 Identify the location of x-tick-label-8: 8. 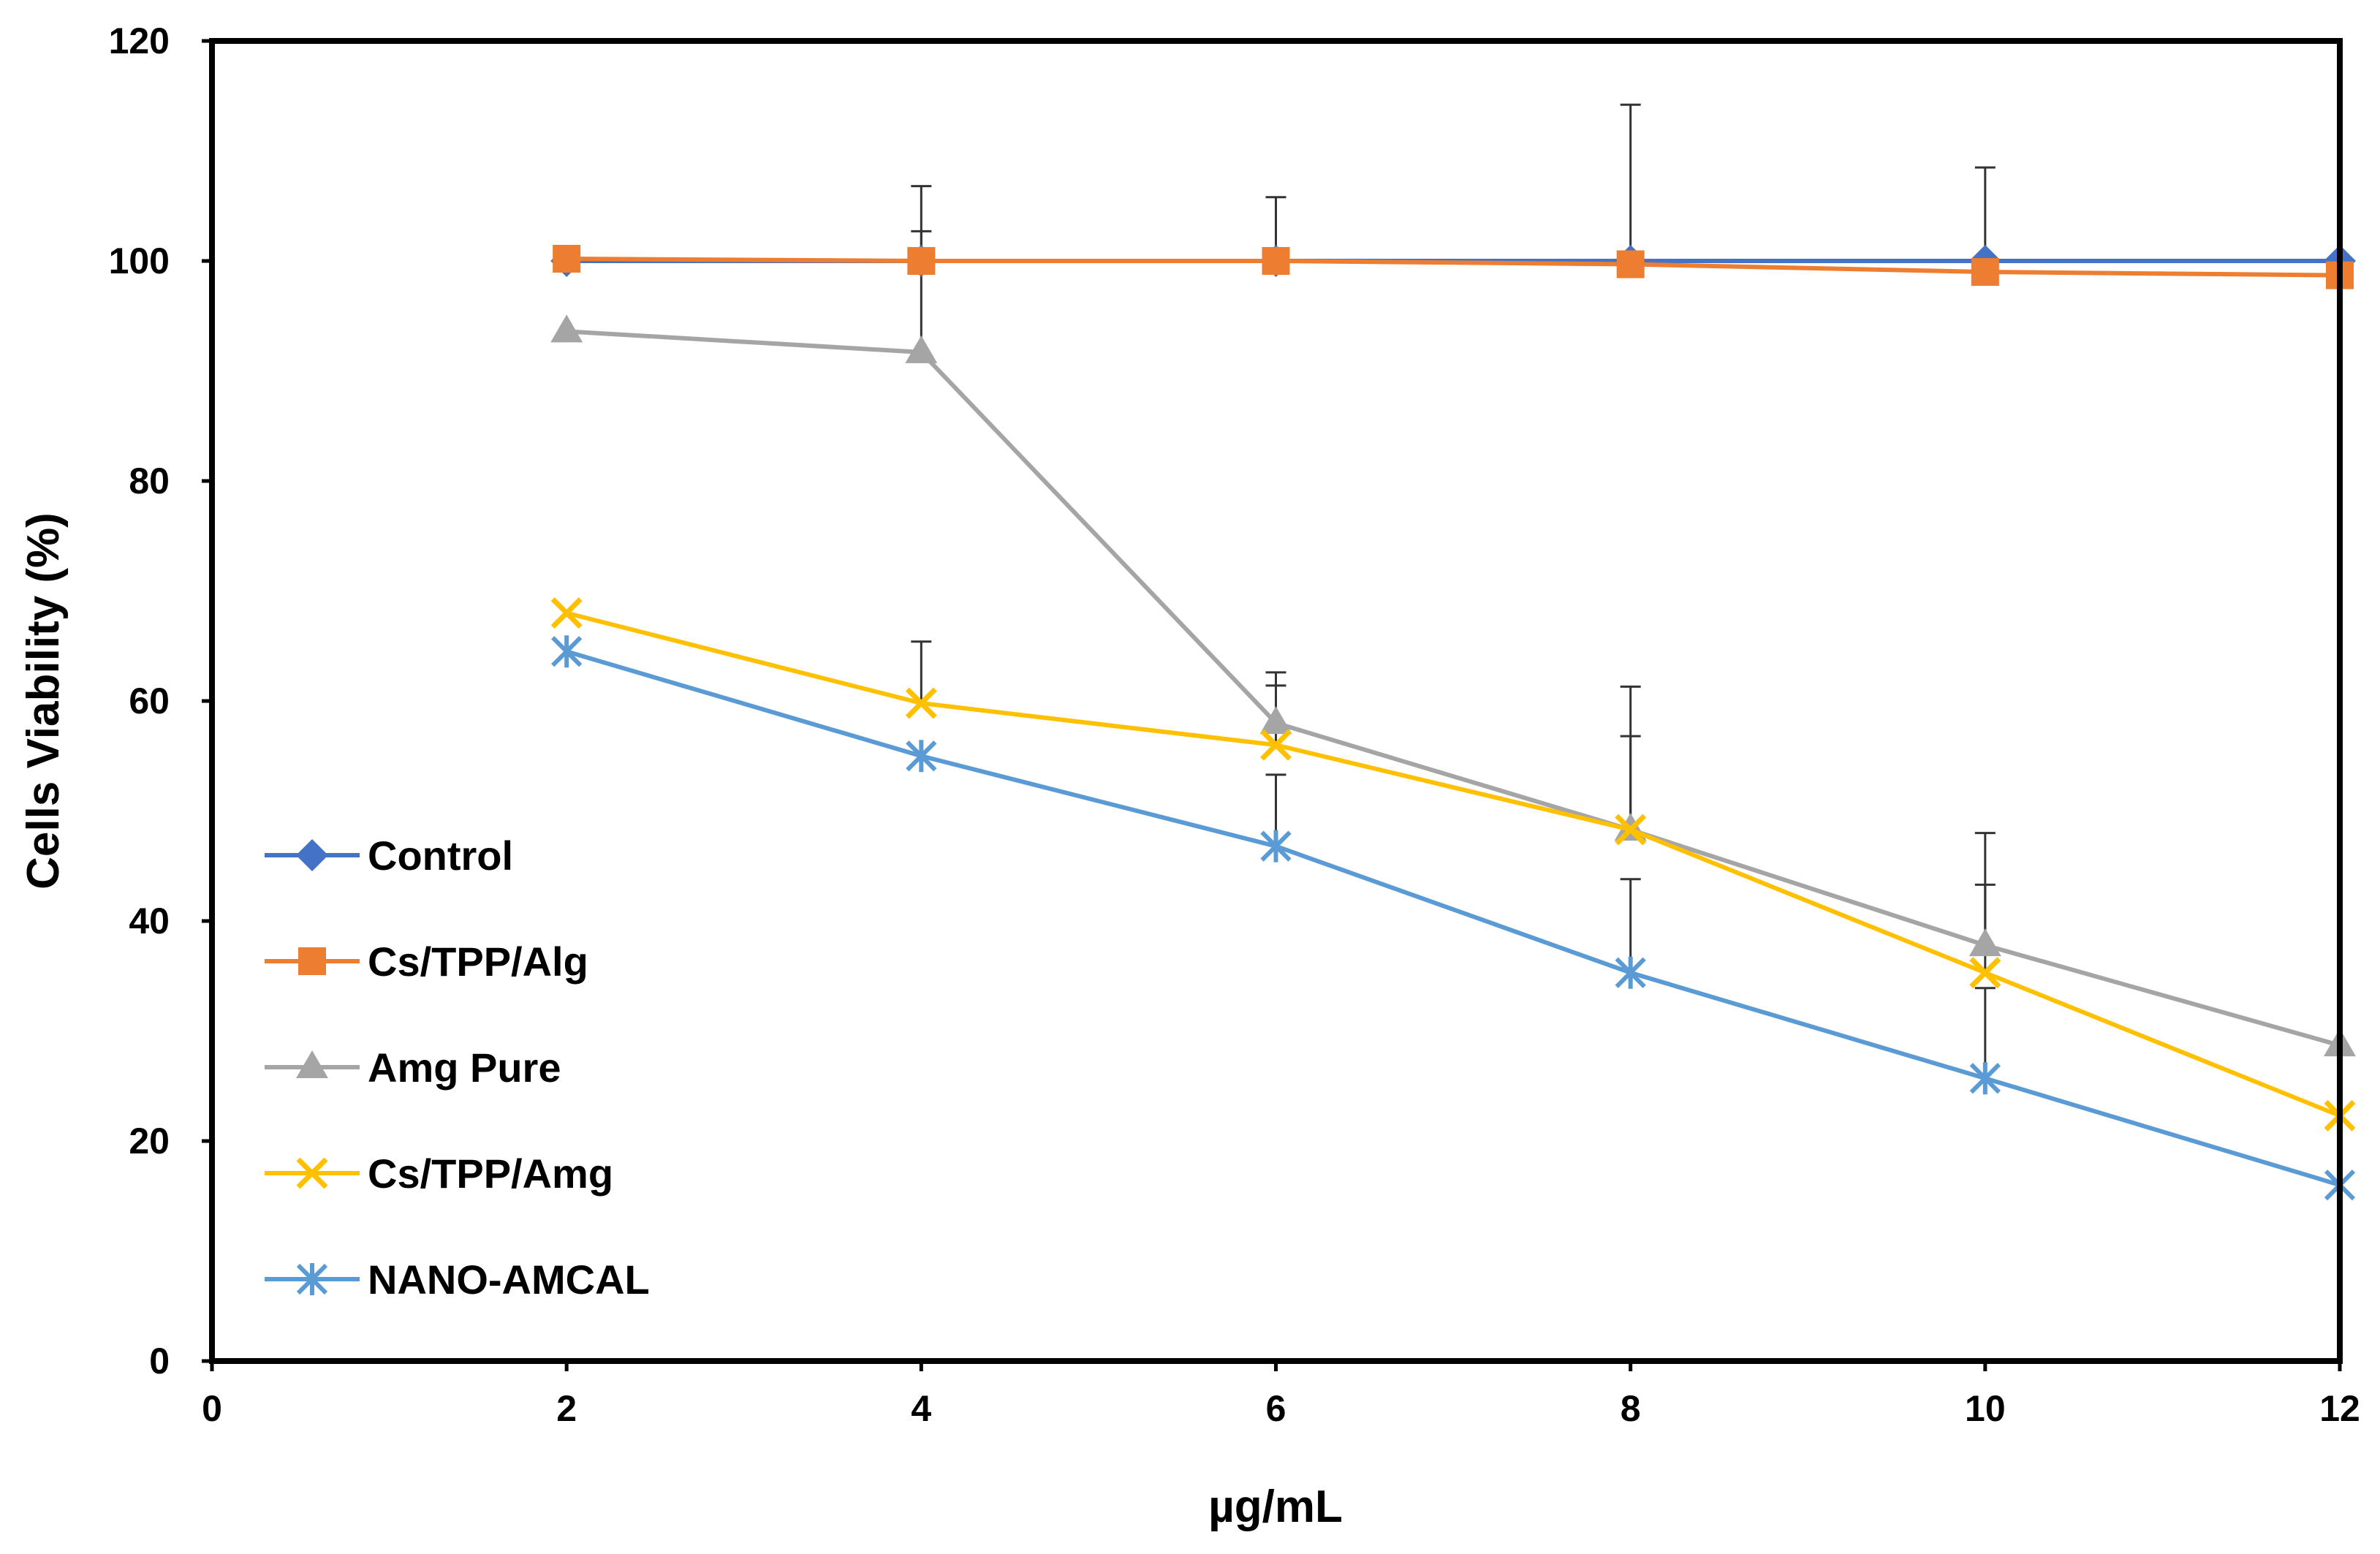
(1631, 1408).